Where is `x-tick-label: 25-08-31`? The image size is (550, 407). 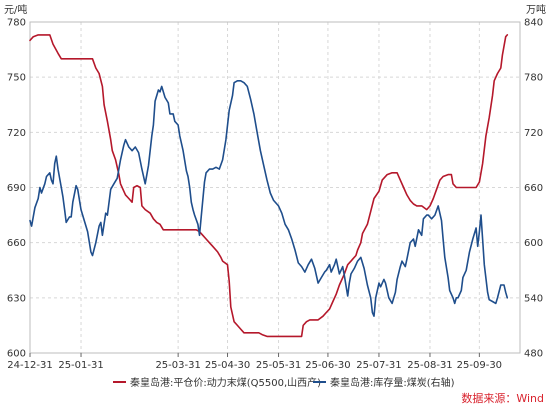 x-tick-label: 25-08-31 is located at coordinates (429, 365).